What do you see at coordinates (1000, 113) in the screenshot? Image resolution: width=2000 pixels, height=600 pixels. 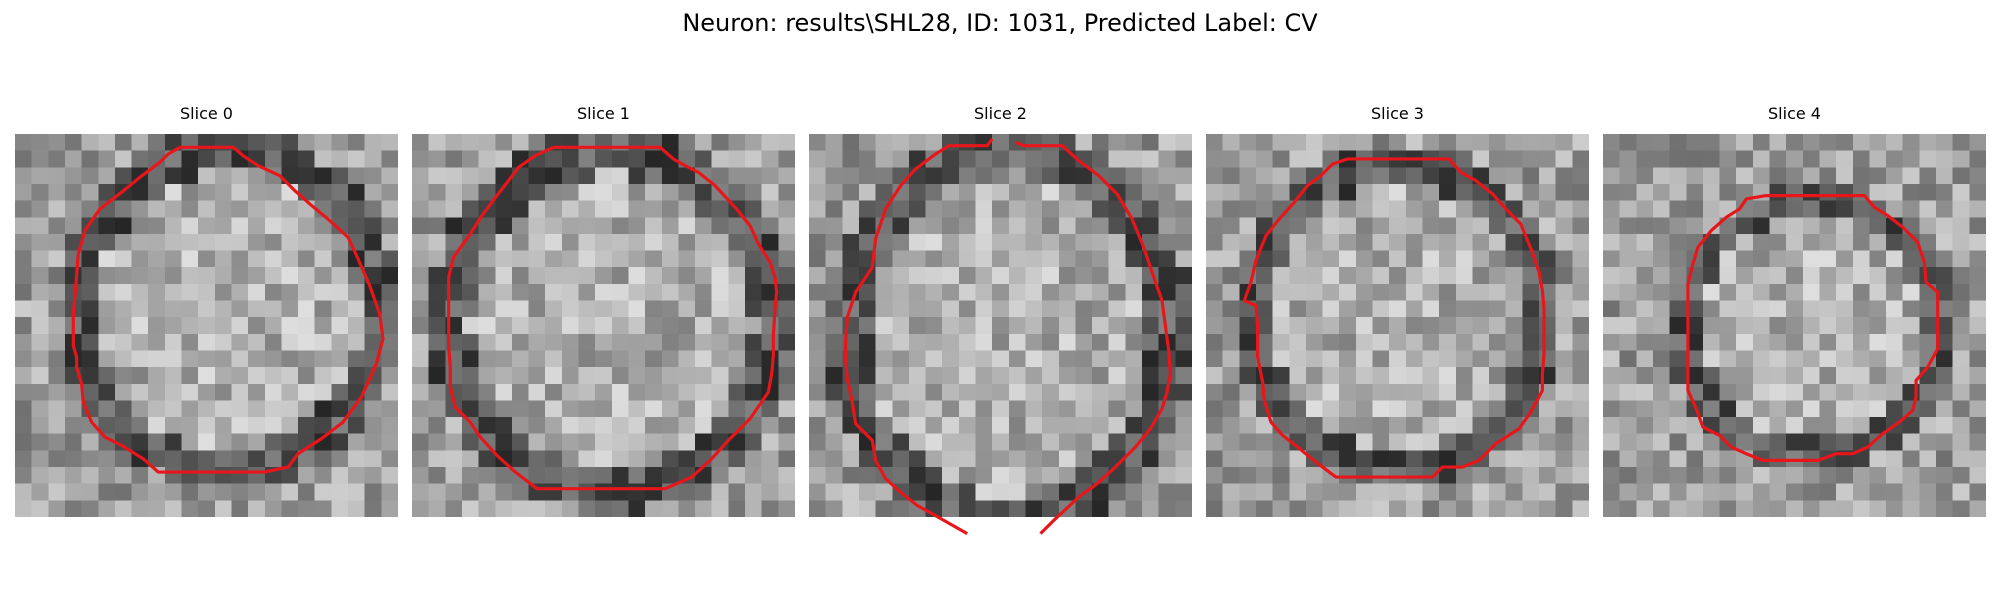 I see `slice-title: Slice 2` at bounding box center [1000, 113].